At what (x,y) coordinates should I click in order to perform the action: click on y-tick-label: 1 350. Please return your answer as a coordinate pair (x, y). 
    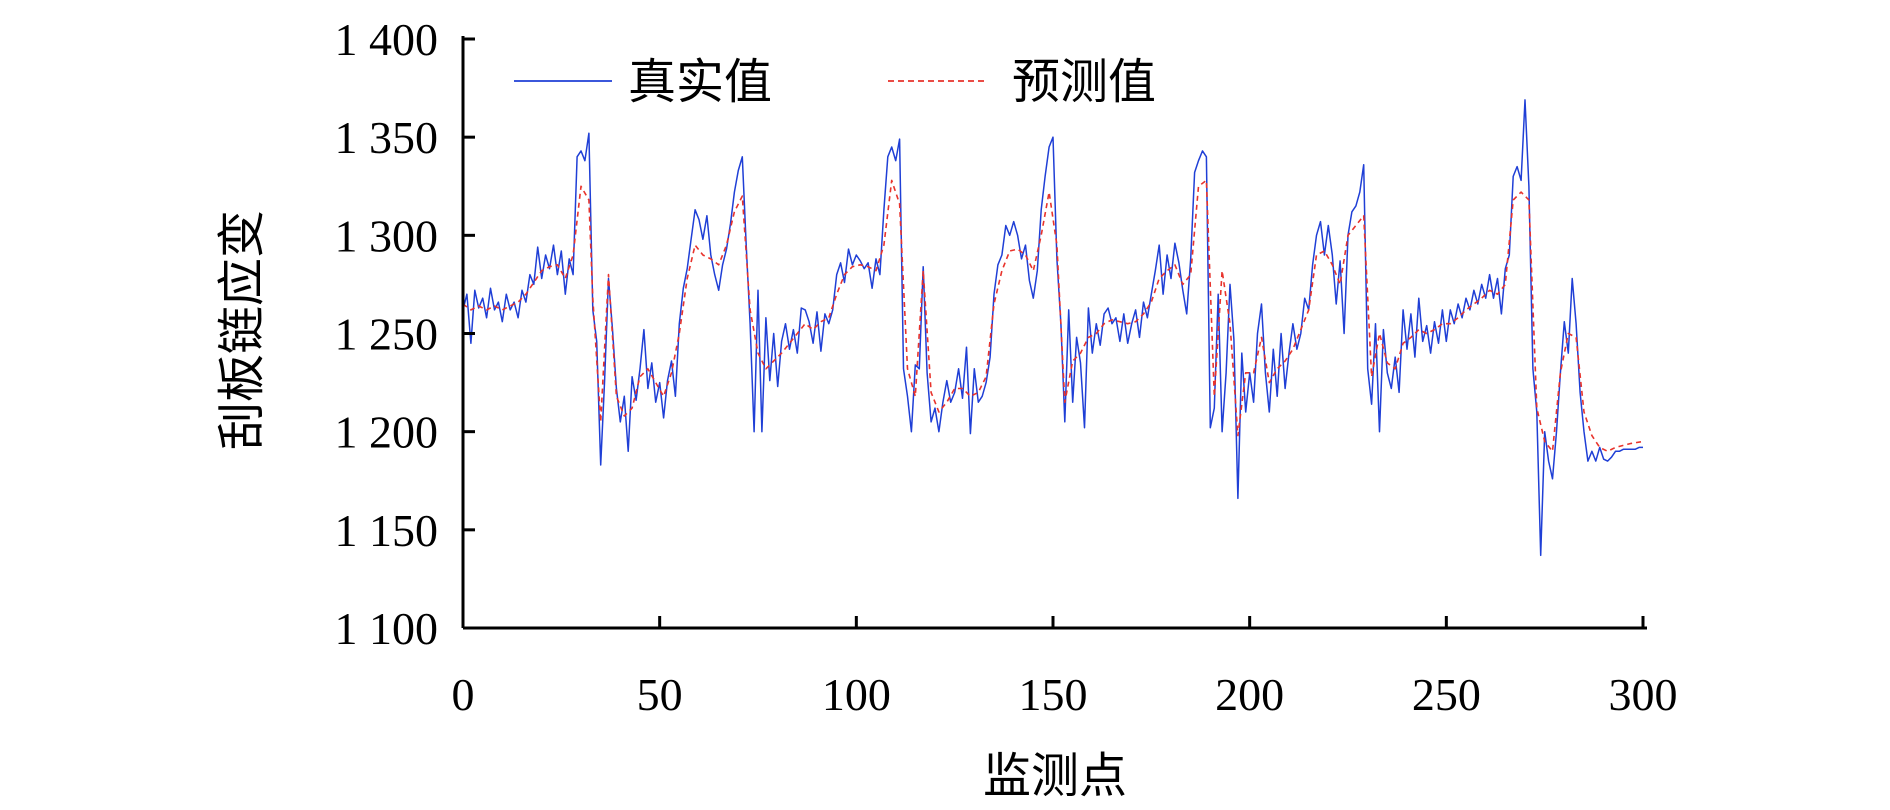
    Looking at the image, I should click on (387, 137).